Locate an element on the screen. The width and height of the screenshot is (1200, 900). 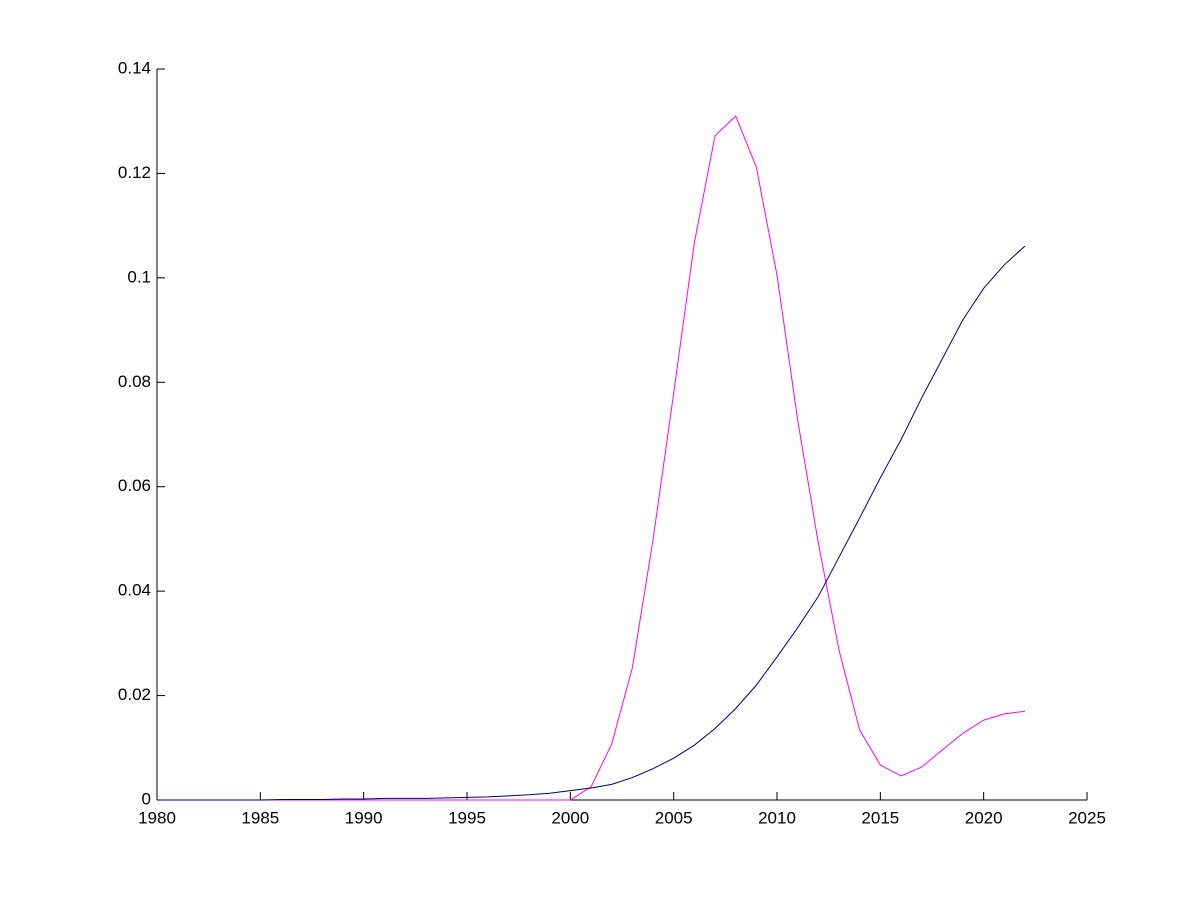
y-tick-label: 0.14 is located at coordinates (134, 67).